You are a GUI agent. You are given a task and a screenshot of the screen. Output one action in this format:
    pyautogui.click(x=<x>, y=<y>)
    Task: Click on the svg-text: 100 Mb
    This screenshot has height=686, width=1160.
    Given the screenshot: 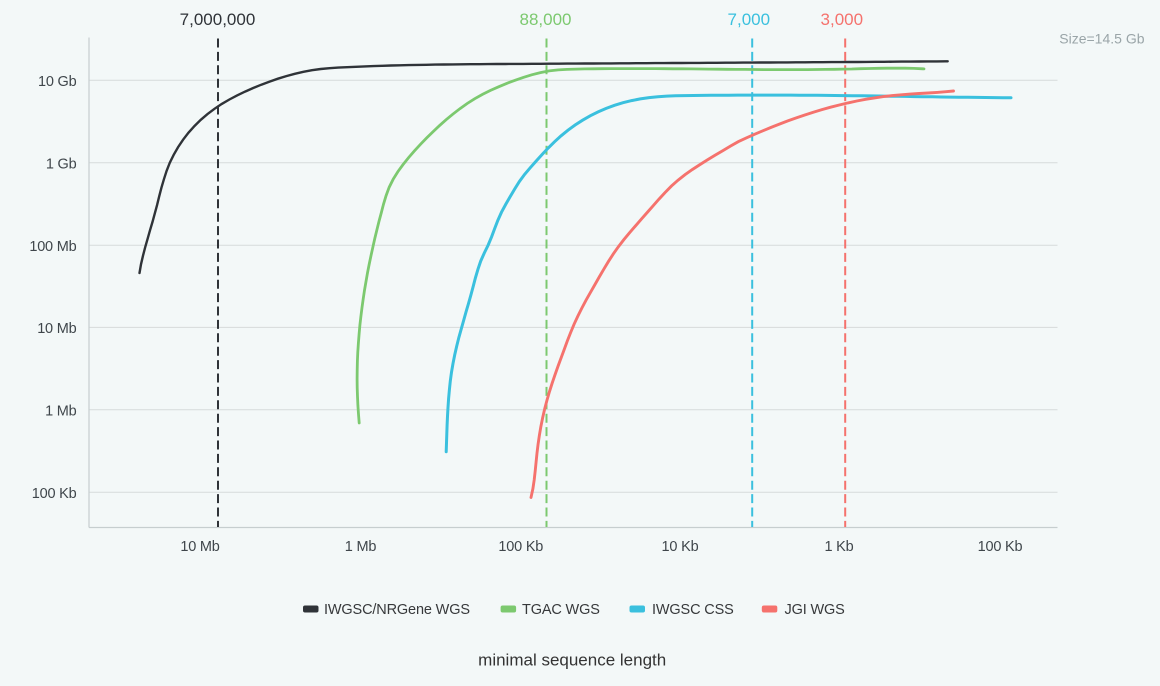 What is the action you would take?
    pyautogui.click(x=52, y=247)
    